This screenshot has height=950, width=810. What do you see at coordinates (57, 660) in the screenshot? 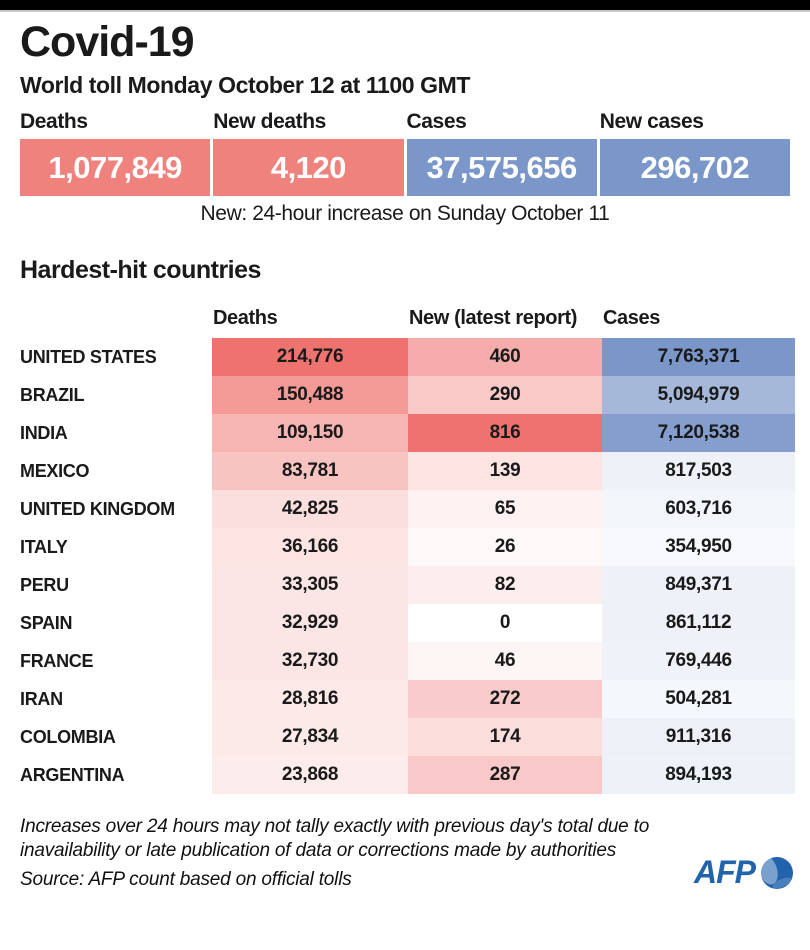
I see `table-row-country: FRANCE` at bounding box center [57, 660].